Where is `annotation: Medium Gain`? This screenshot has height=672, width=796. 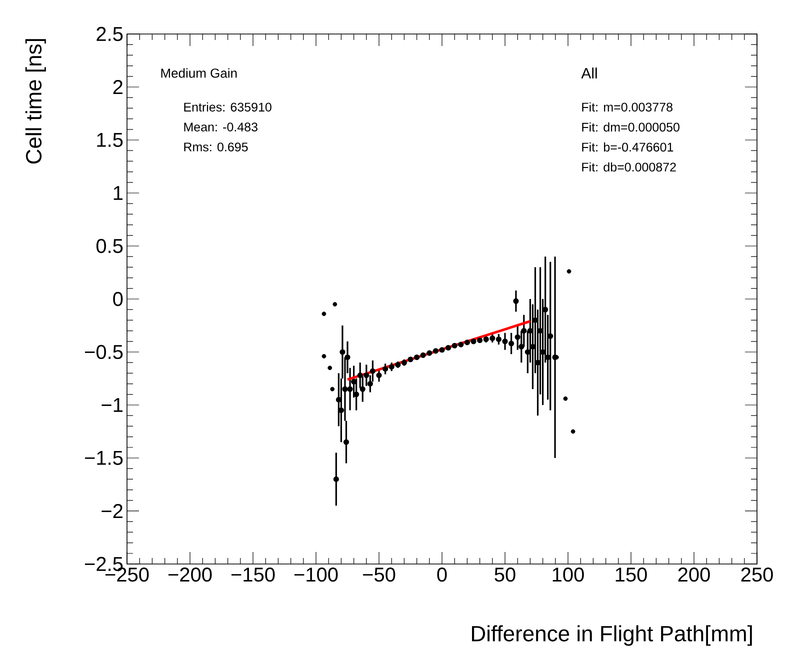
annotation: Medium Gain is located at coordinates (199, 73).